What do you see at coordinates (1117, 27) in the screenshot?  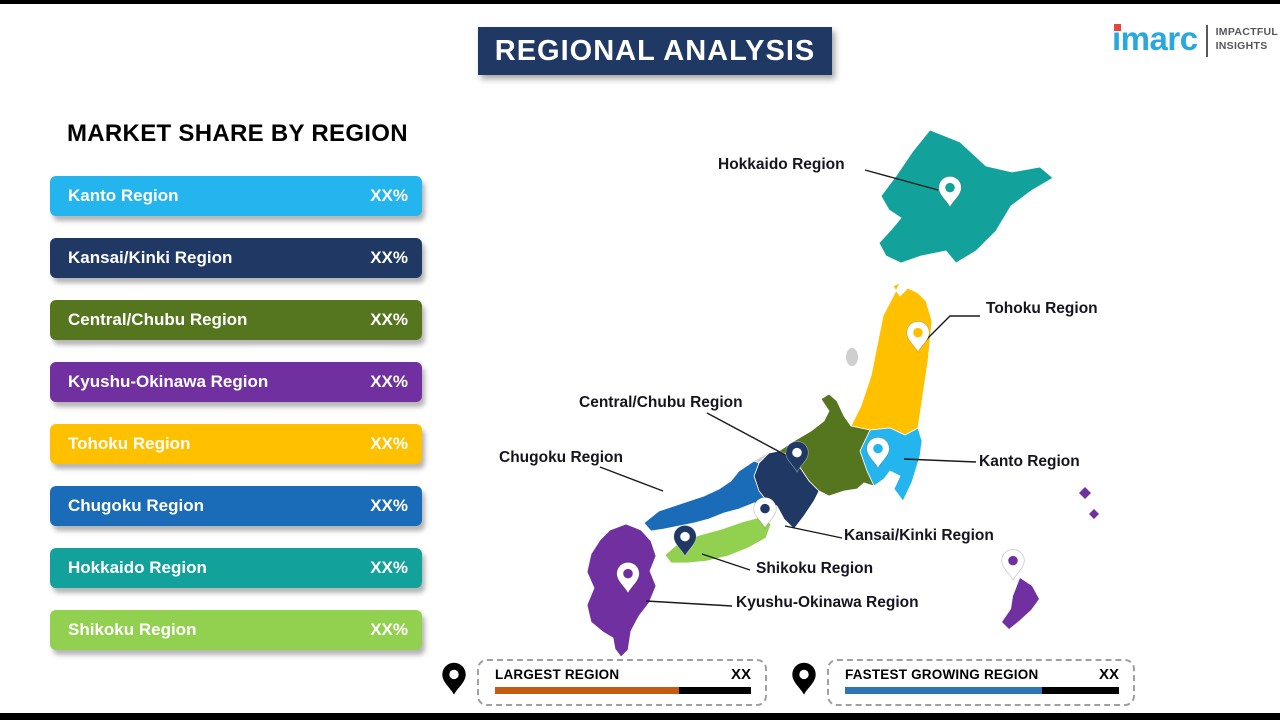 I see `logo-dot-icon` at bounding box center [1117, 27].